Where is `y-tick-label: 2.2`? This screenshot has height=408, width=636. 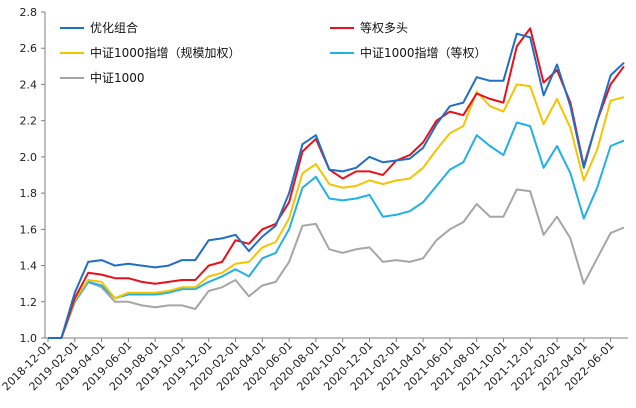
y-tick-label: 2.2 is located at coordinates (29, 121).